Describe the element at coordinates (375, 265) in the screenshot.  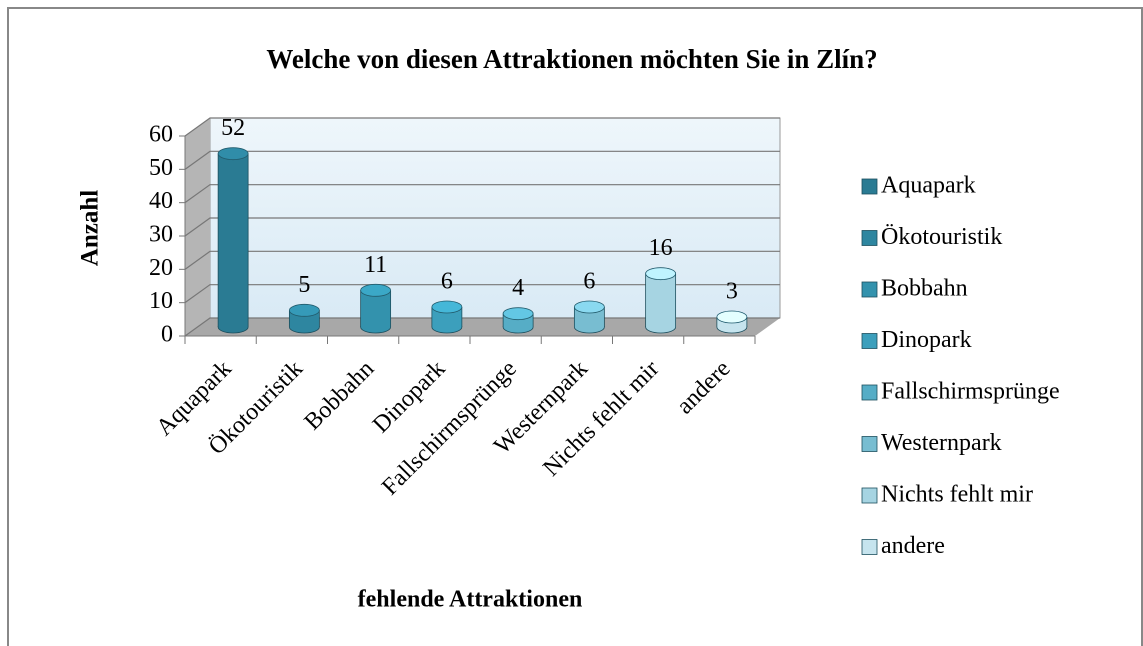
I see `data-label: 11` at that location.